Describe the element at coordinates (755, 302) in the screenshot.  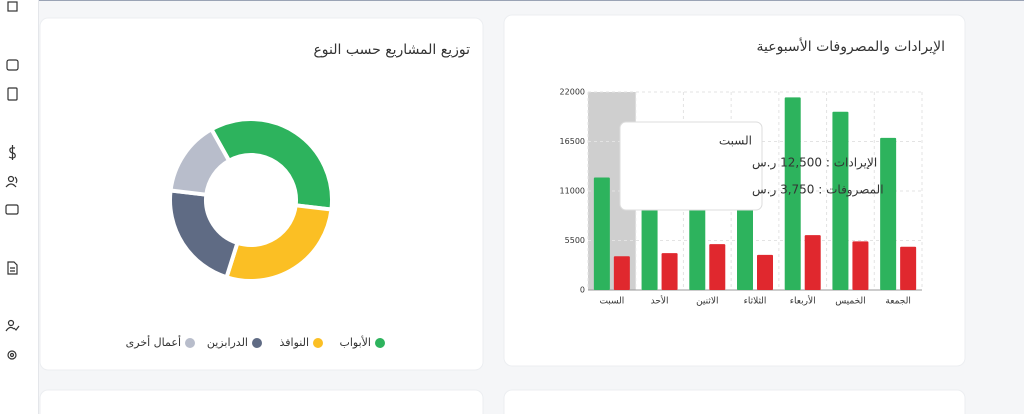
I see `x-tick-label: الثلاثاء` at that location.